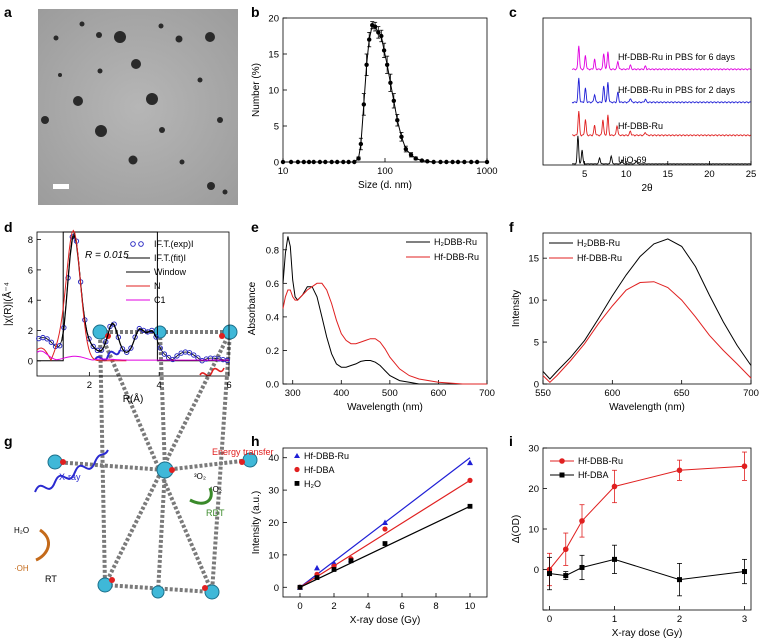 Image resolution: width=767 pixels, height=638 pixels. What do you see at coordinates (132, 355) in the screenshot?
I see `c1-path-line` at bounding box center [132, 355].